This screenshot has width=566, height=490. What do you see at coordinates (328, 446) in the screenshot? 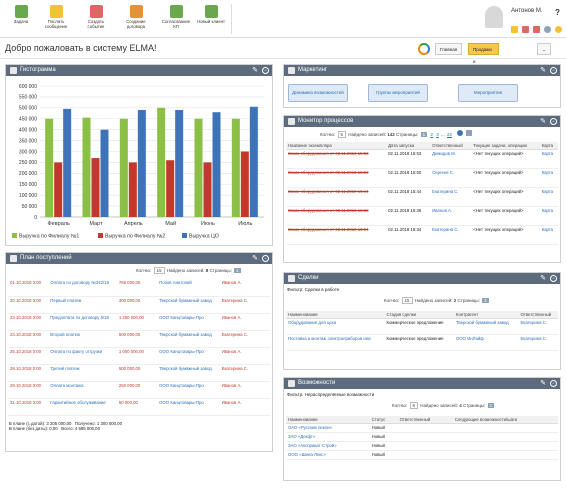
I see `opportunity-name-link: ЗАО «Аксприкат-Строй»` at bounding box center [328, 446].